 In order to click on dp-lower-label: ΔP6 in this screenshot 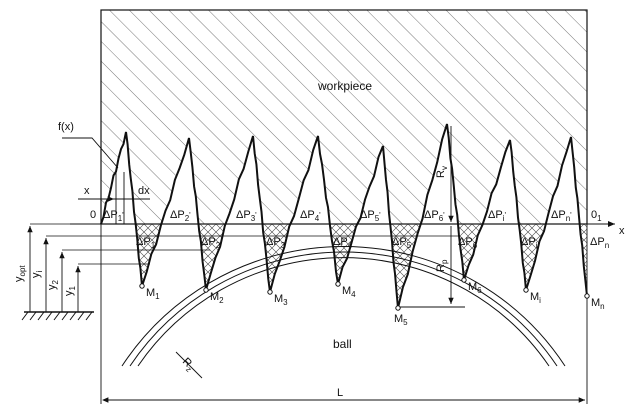, I will do `click(468, 243)`.